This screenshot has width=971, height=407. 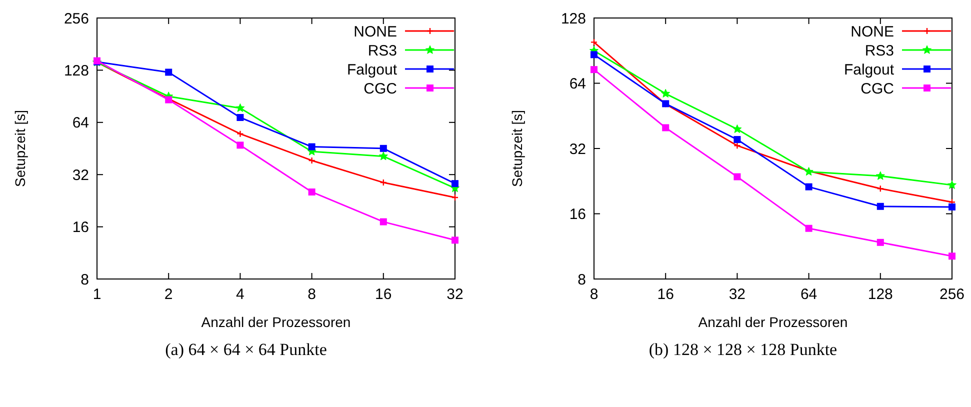 I want to click on x-tick-label: 1, so click(x=97, y=294).